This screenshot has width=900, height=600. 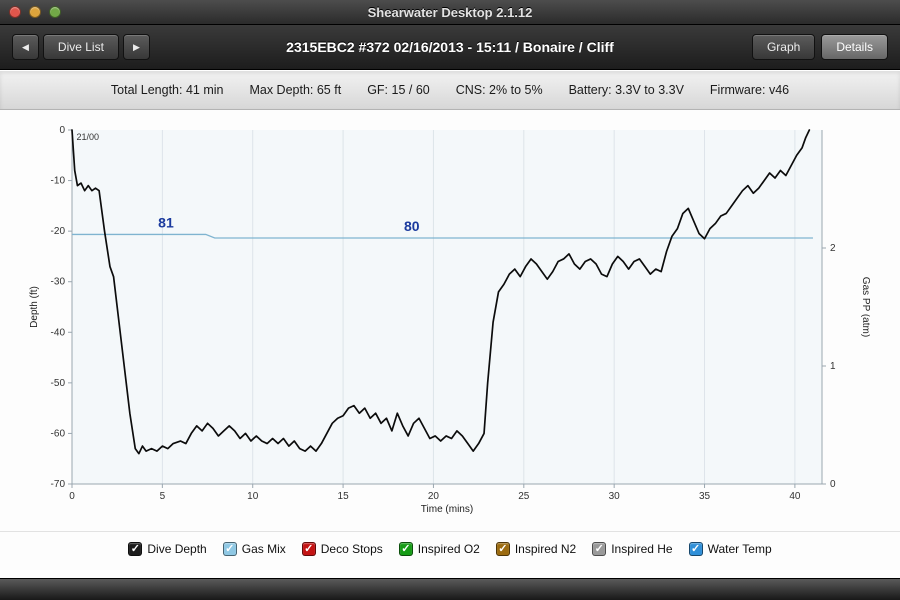 I want to click on svg-text: Gas PP (atm), so click(x=865, y=307).